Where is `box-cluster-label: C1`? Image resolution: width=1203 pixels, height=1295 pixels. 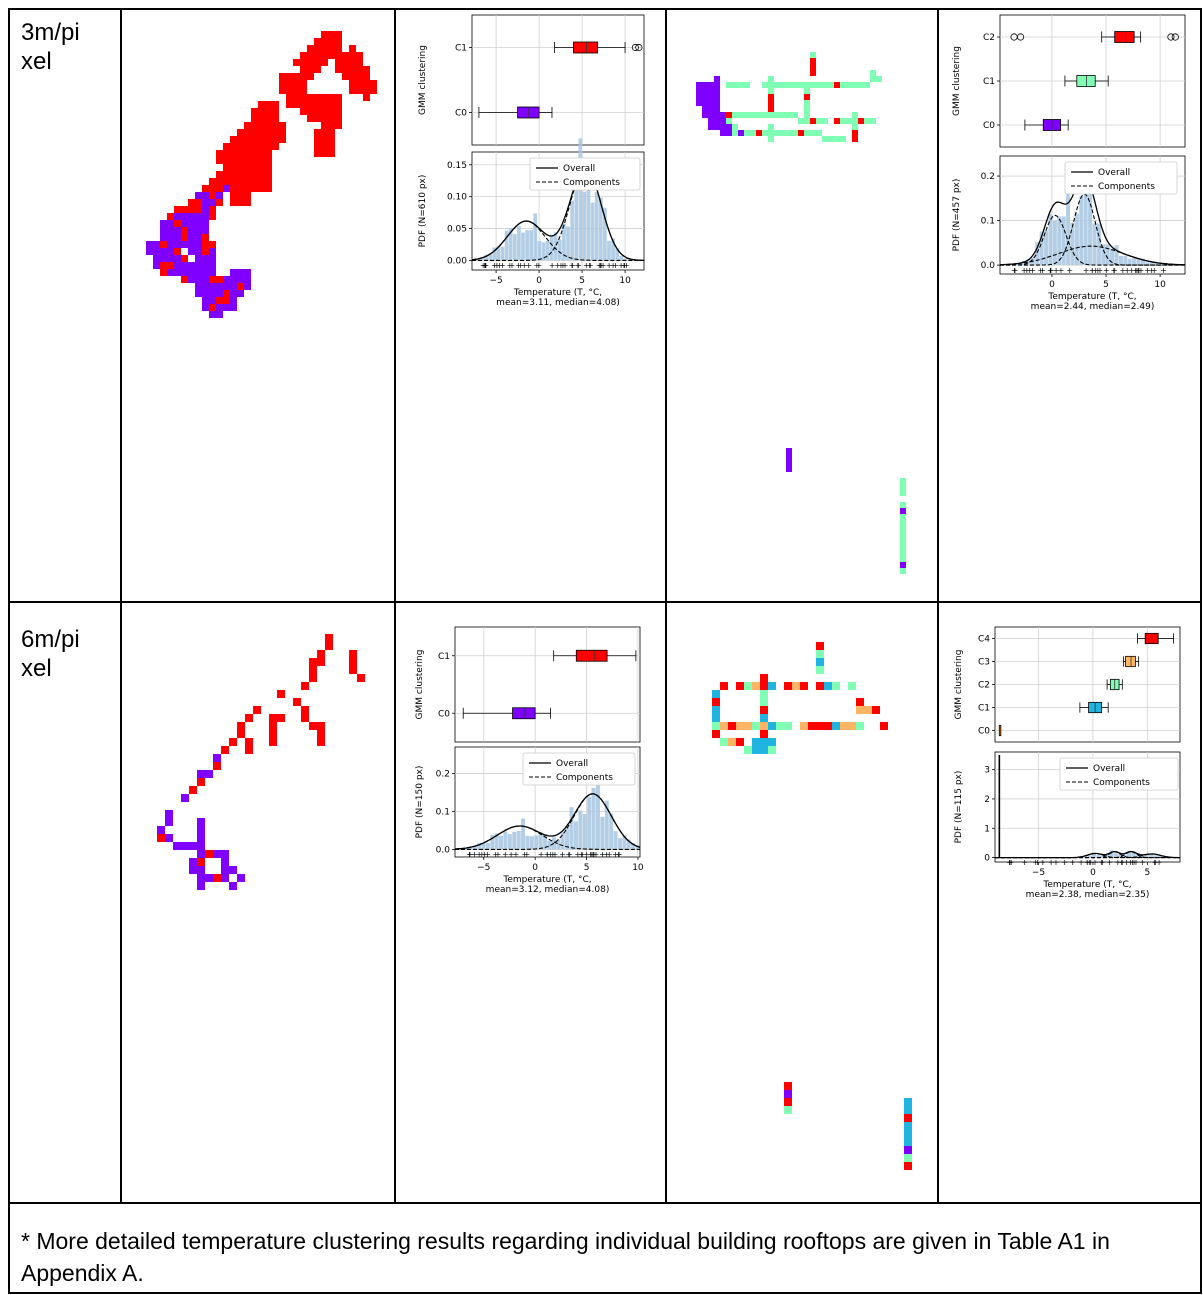 box-cluster-label: C1 is located at coordinates (984, 709).